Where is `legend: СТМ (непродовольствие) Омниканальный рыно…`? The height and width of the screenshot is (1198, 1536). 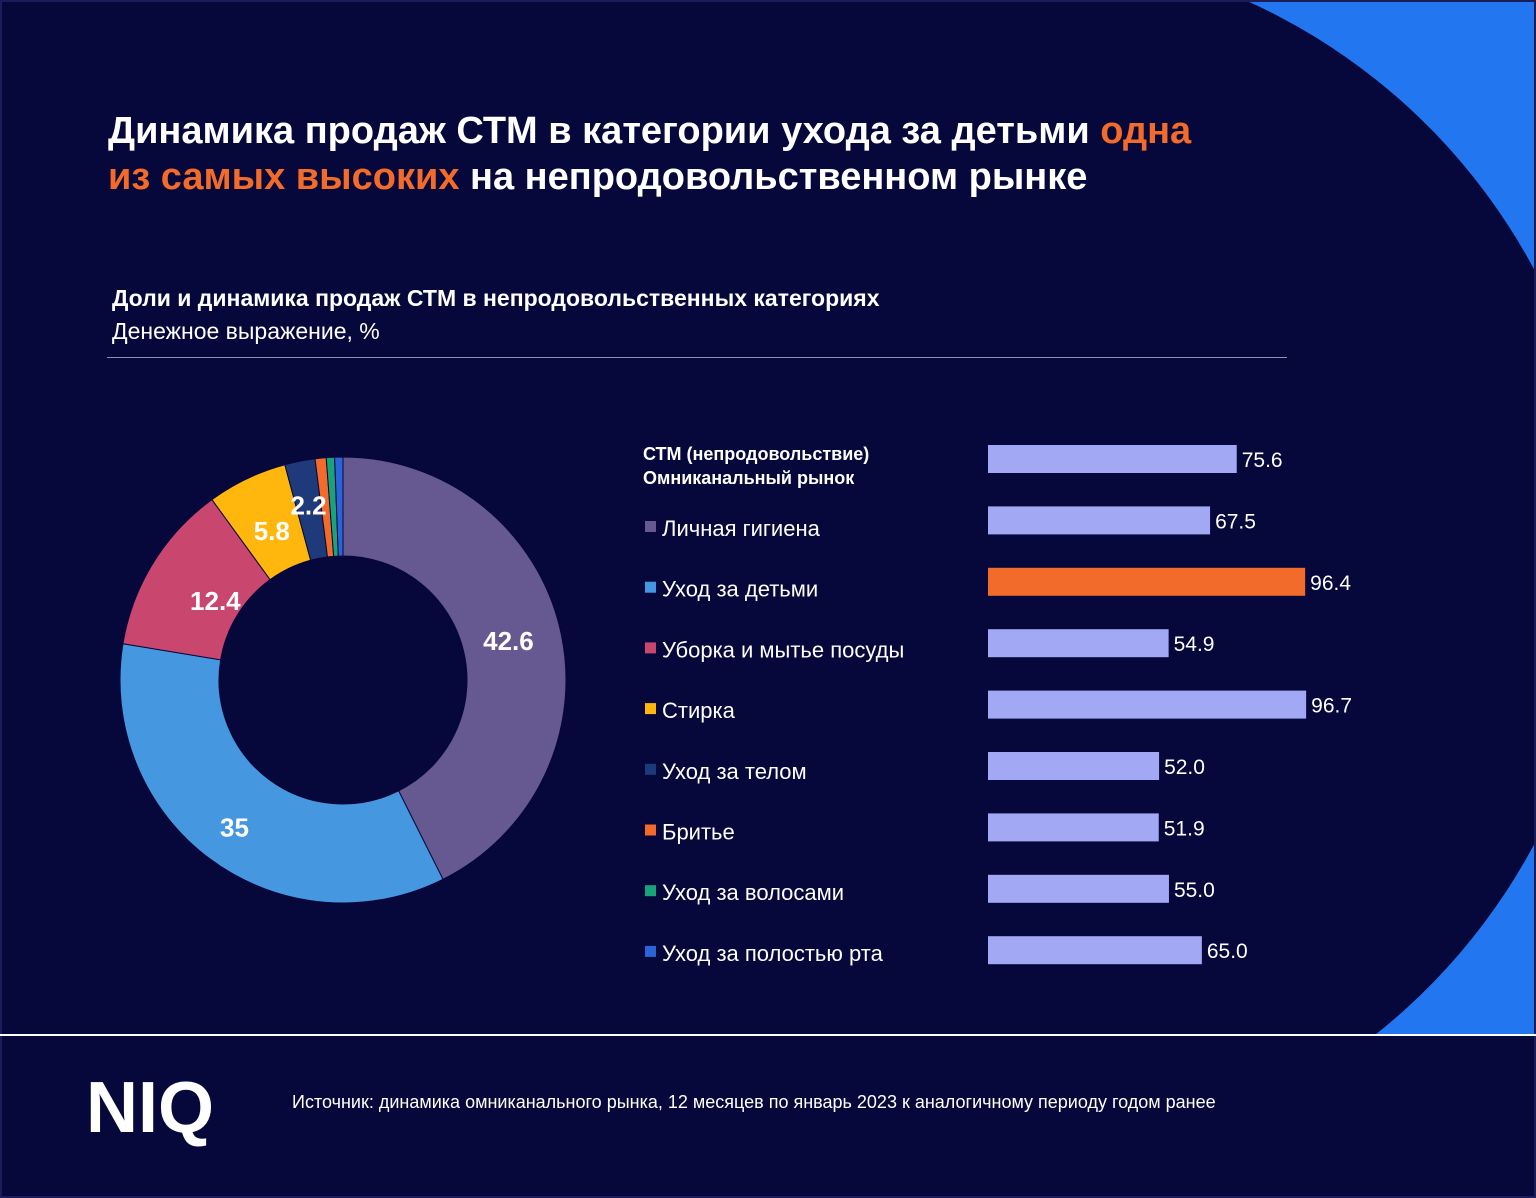 legend: СТМ (непродовольствие) Омниканальный рыно… is located at coordinates (773, 705).